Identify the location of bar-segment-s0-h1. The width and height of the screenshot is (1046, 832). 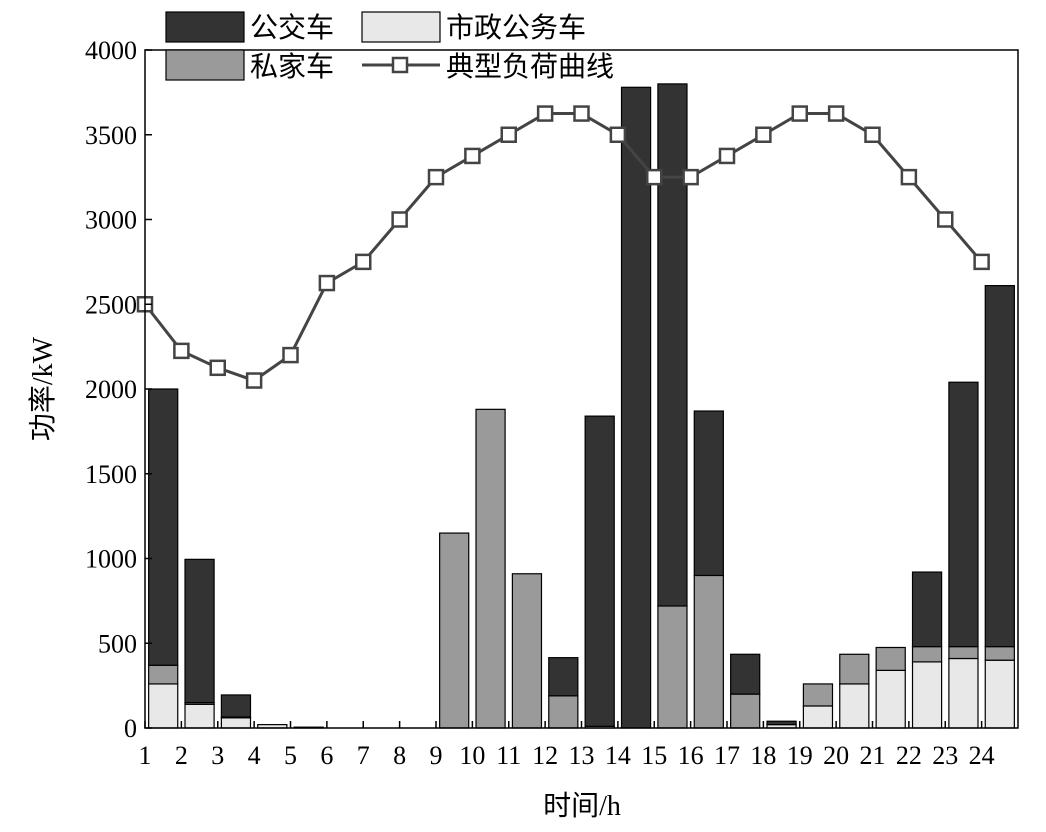
(163, 706).